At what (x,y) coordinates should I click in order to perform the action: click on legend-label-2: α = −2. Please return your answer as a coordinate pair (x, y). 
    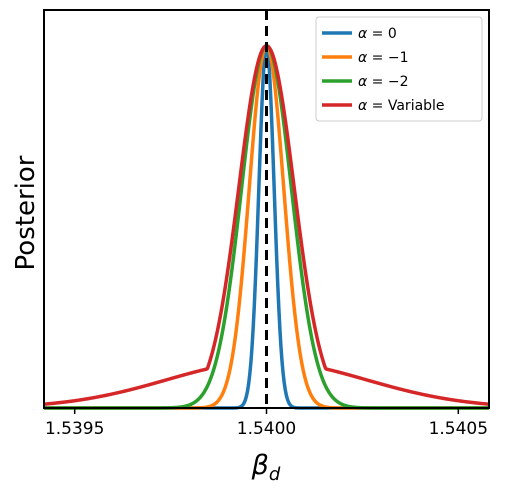
    Looking at the image, I should click on (383, 82).